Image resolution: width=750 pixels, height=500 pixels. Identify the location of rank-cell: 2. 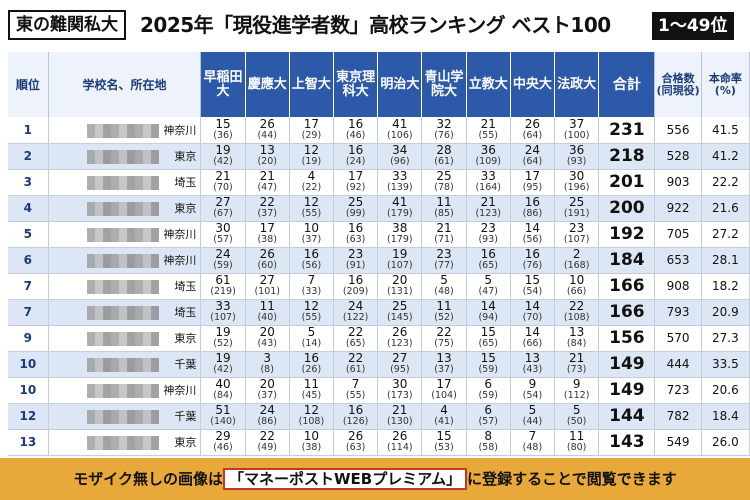
(28, 156).